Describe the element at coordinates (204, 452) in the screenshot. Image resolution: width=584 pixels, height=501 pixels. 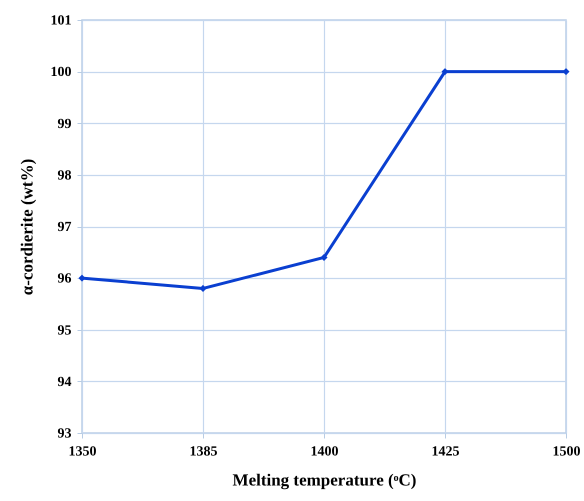
I see `x-tick-label: 1385` at that location.